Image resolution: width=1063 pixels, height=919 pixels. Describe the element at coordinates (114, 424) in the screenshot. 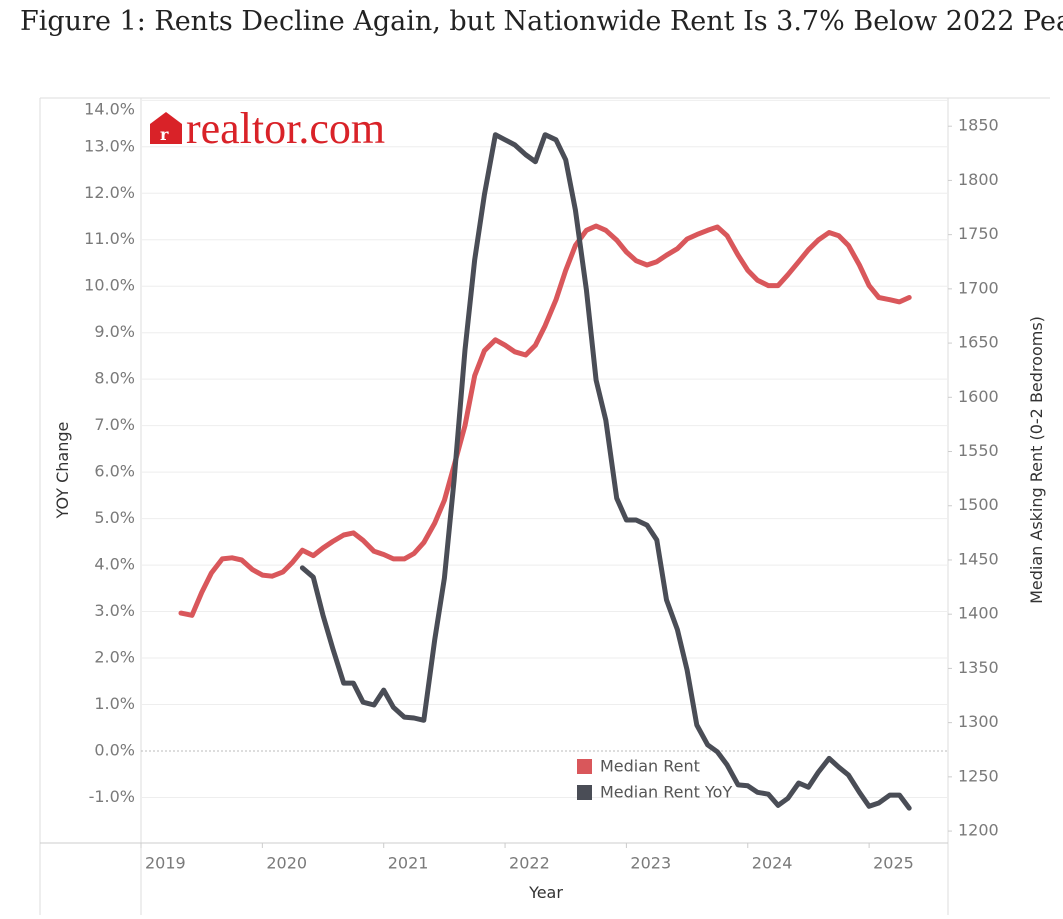

I see `y-tick-label: 7.0%` at that location.